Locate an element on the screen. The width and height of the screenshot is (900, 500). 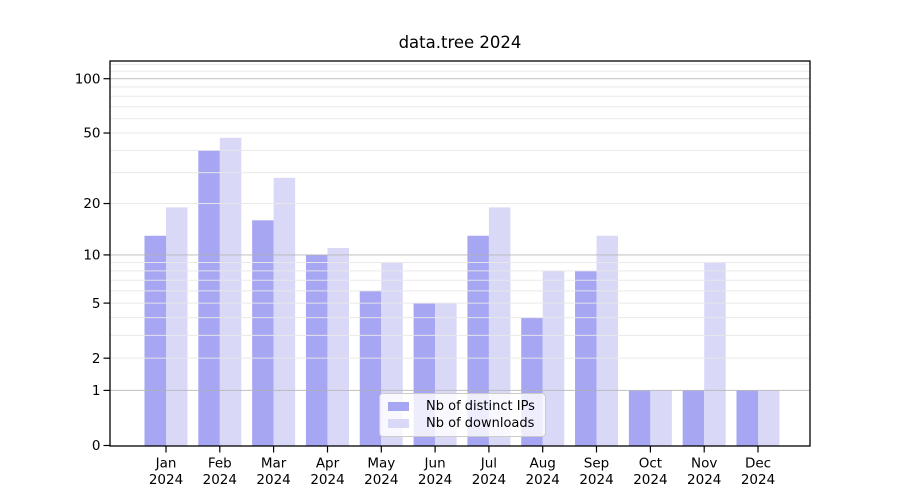
x-tick-label-month: Mar is located at coordinates (274, 464).